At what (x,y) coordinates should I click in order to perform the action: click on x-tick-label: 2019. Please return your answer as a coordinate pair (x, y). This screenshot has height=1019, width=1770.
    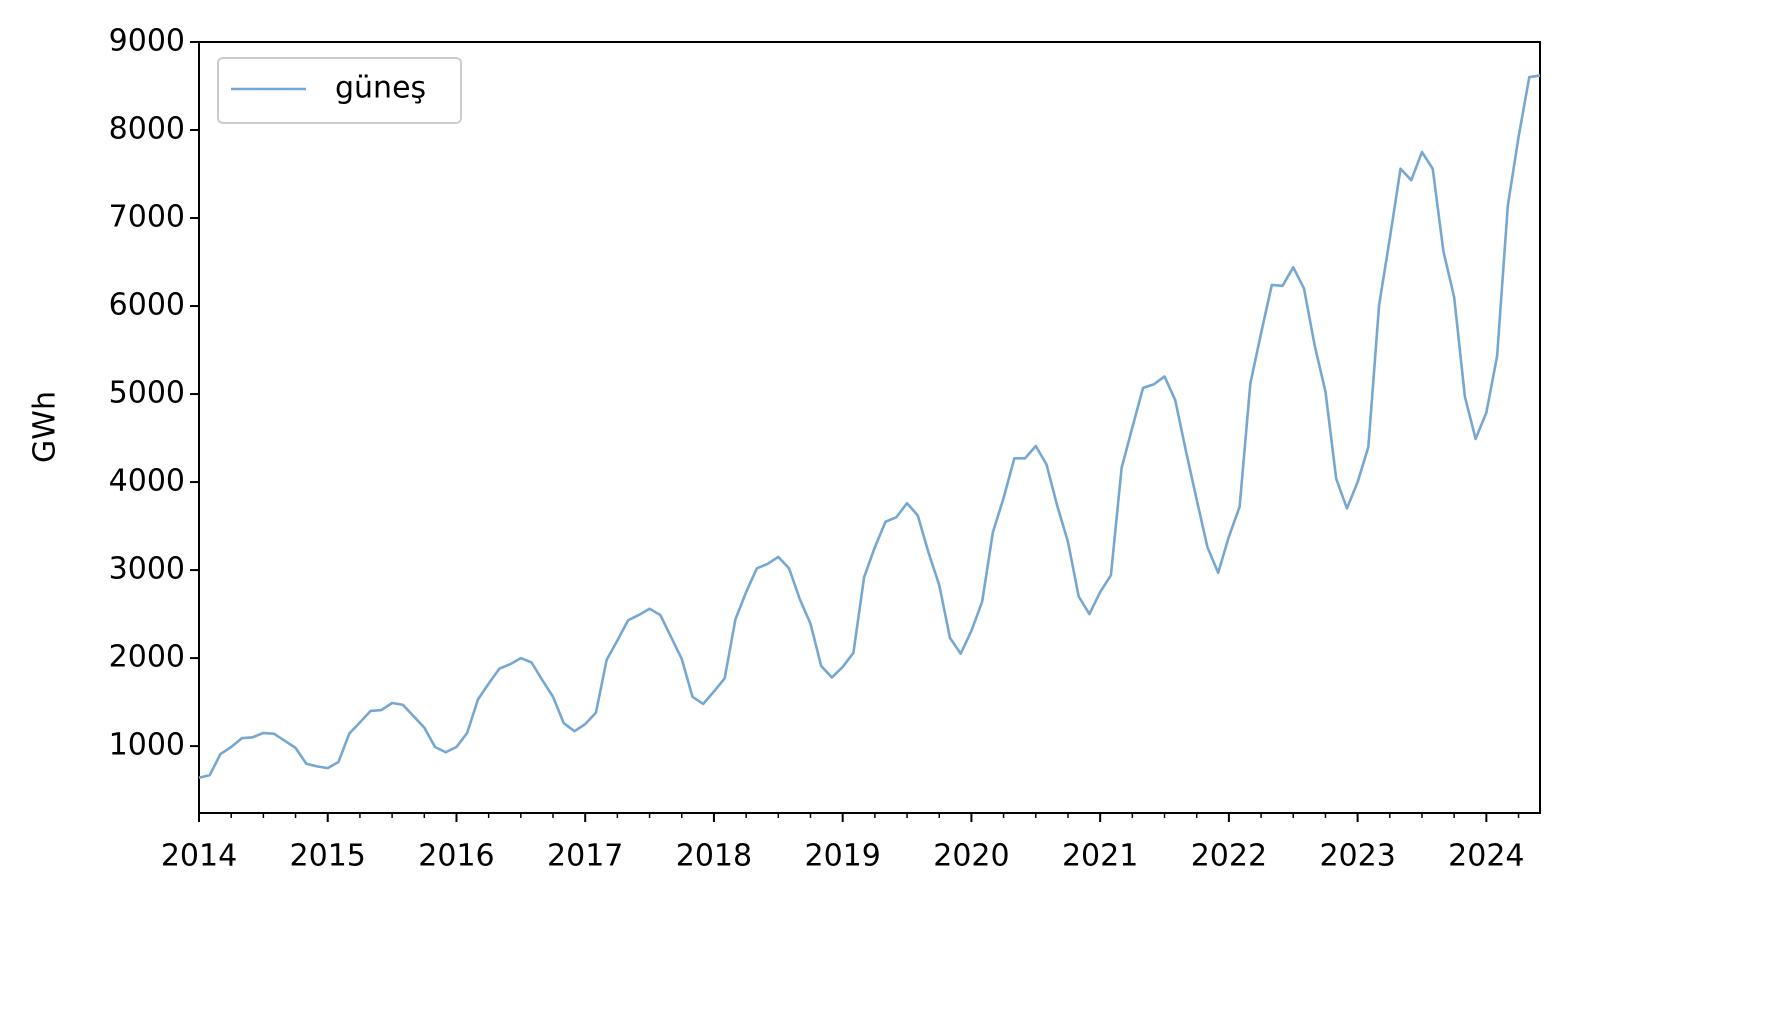
    Looking at the image, I should click on (843, 856).